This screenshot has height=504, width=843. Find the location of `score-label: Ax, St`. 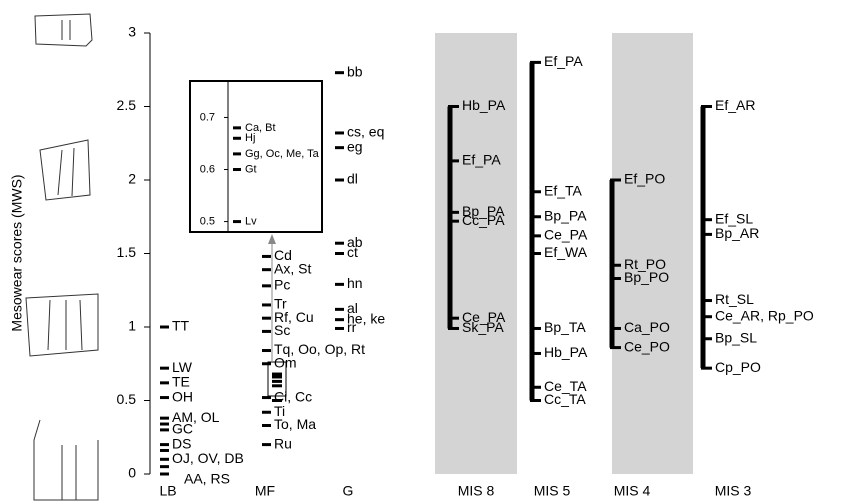

score-label: Ax, St is located at coordinates (292, 268).